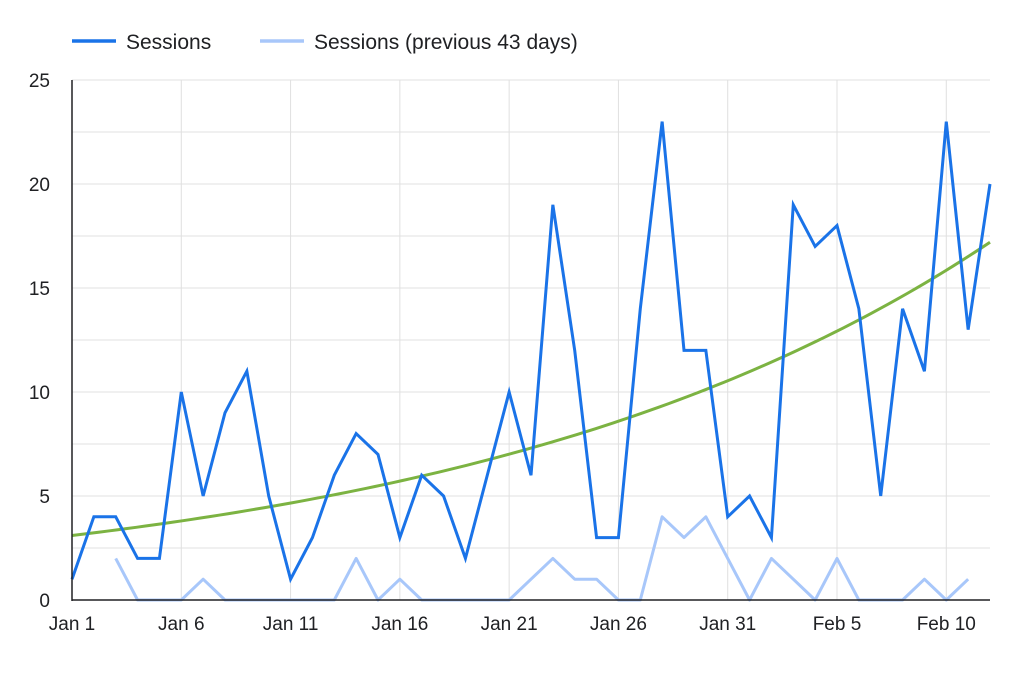 The width and height of the screenshot is (1024, 683). What do you see at coordinates (618, 624) in the screenshot?
I see `x-tick-label: Jan 26` at bounding box center [618, 624].